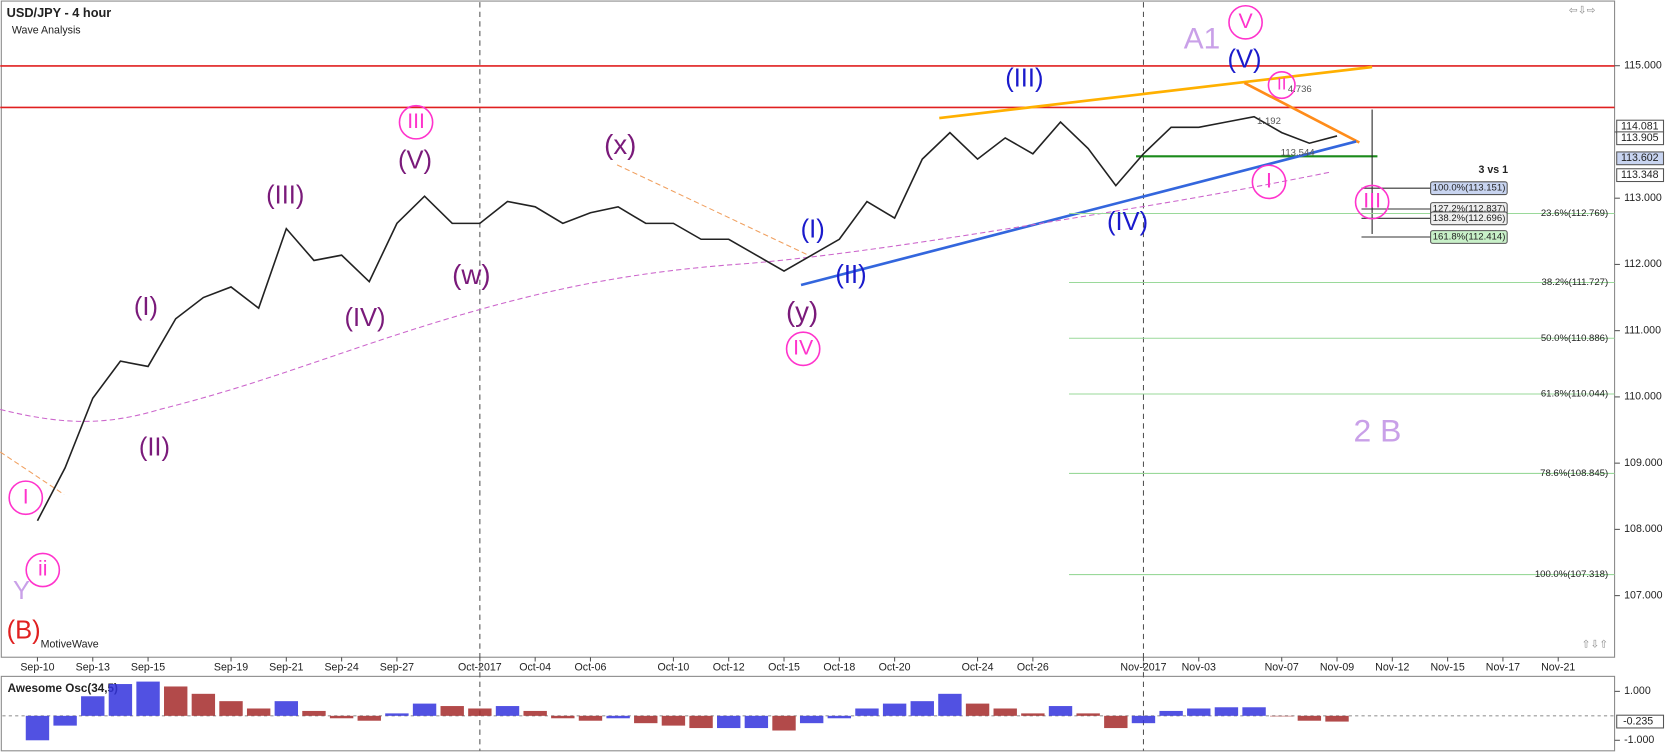  I want to click on toolbar-icon: ⇦⇩⇨, so click(1582, 10).